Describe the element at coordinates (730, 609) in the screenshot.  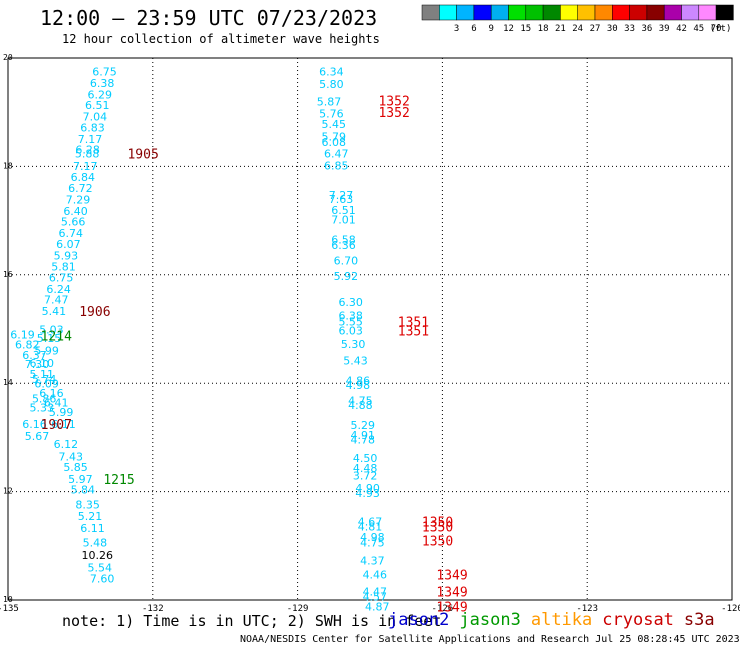
I see `x-tick-label: -120` at that location.